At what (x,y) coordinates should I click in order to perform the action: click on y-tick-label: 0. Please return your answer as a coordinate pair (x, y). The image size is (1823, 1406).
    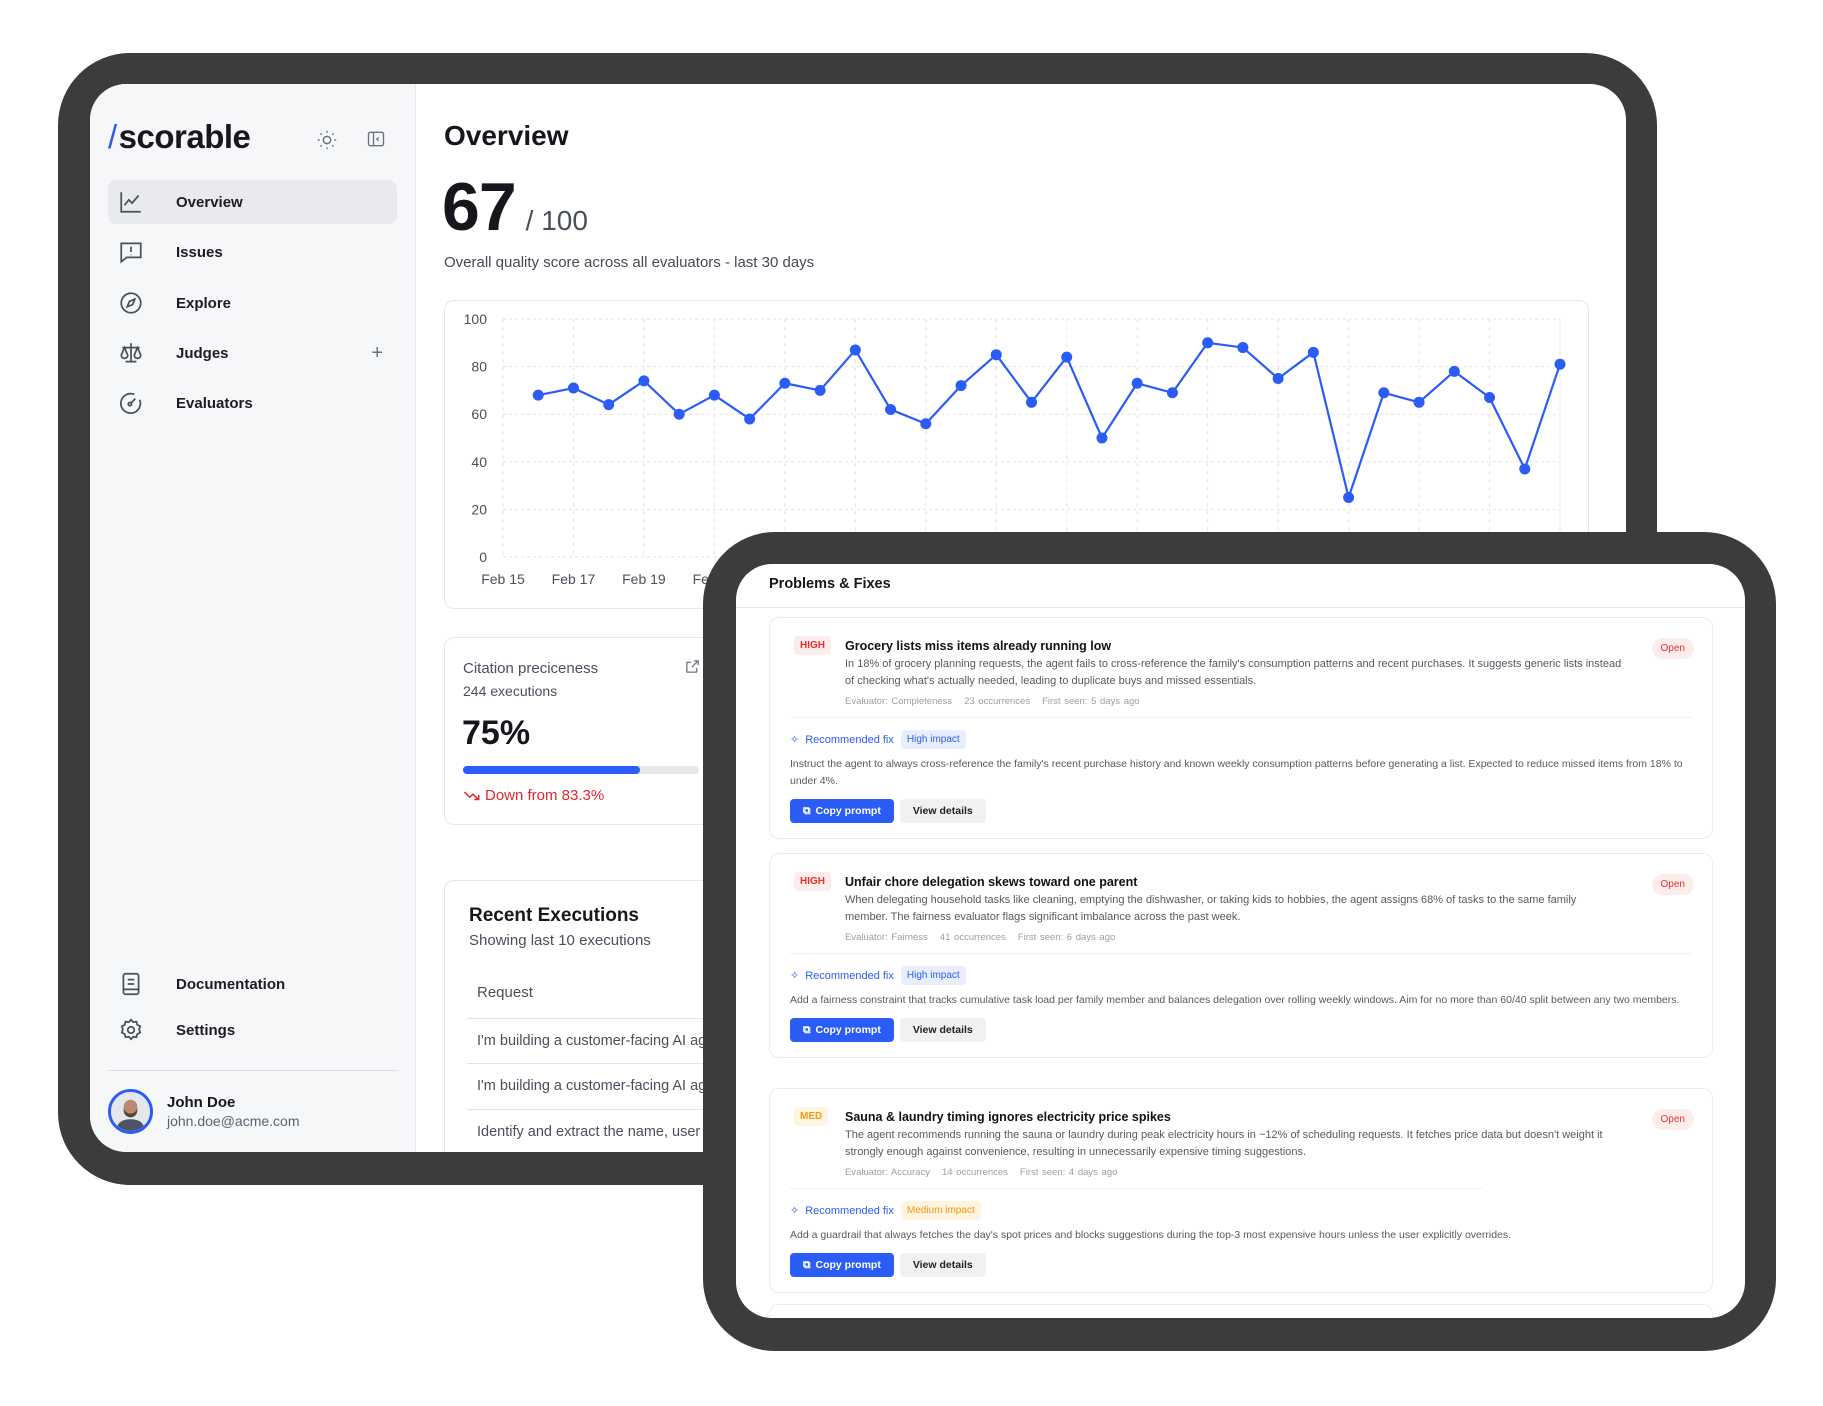
    Looking at the image, I should click on (483, 557).